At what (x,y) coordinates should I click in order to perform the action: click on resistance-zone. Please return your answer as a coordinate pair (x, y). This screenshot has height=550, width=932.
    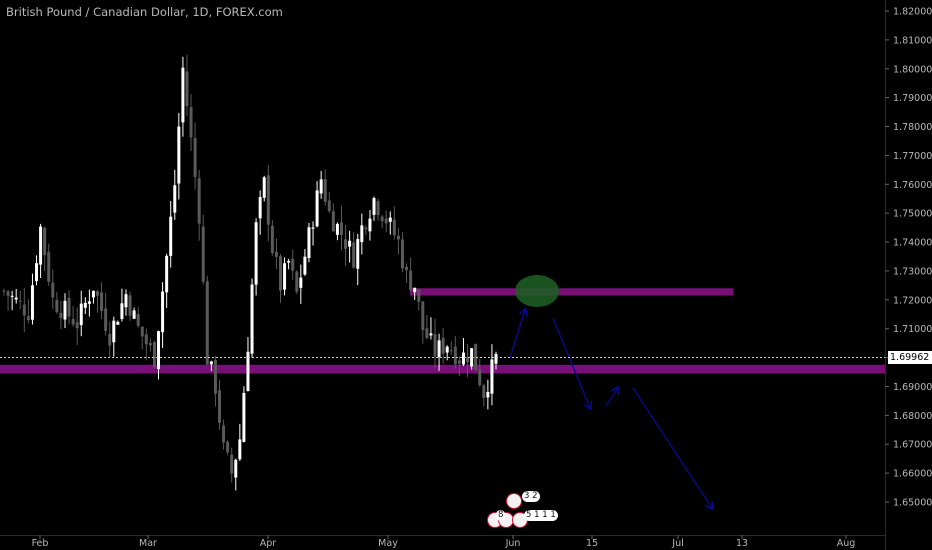
    Looking at the image, I should click on (571, 292).